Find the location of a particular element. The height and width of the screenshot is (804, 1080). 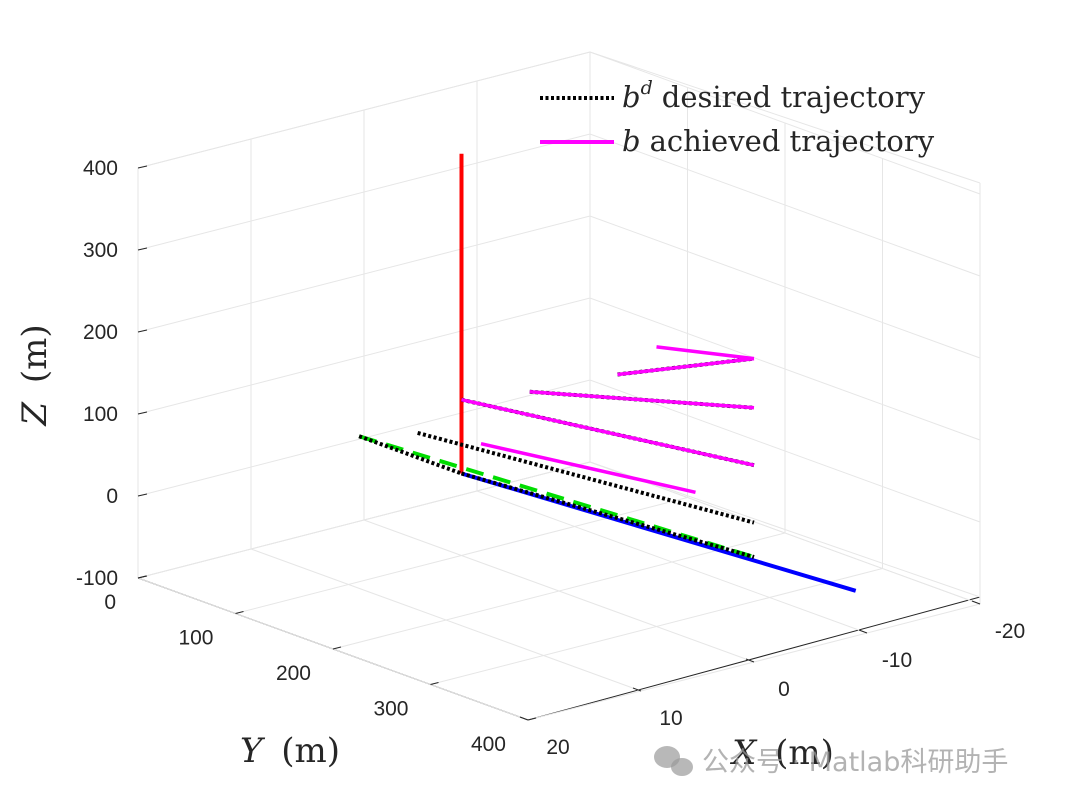

y-tick-label: 200 is located at coordinates (293, 673).